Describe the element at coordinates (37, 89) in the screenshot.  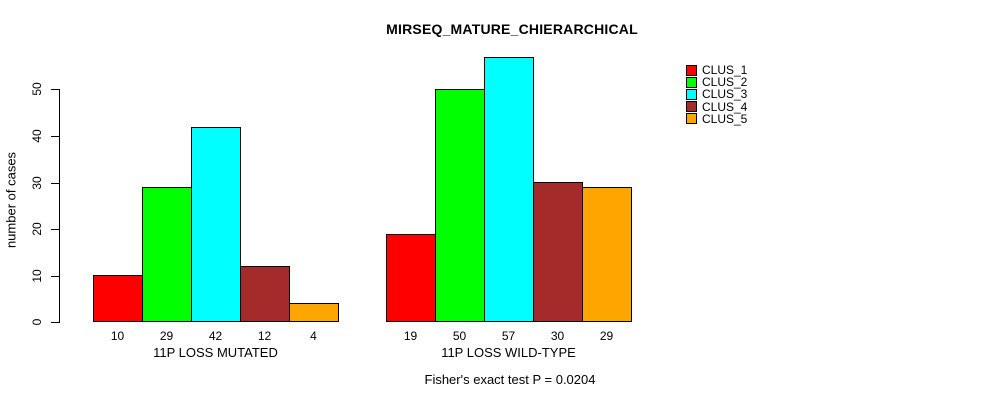
I see `y-tick-label: 50` at that location.